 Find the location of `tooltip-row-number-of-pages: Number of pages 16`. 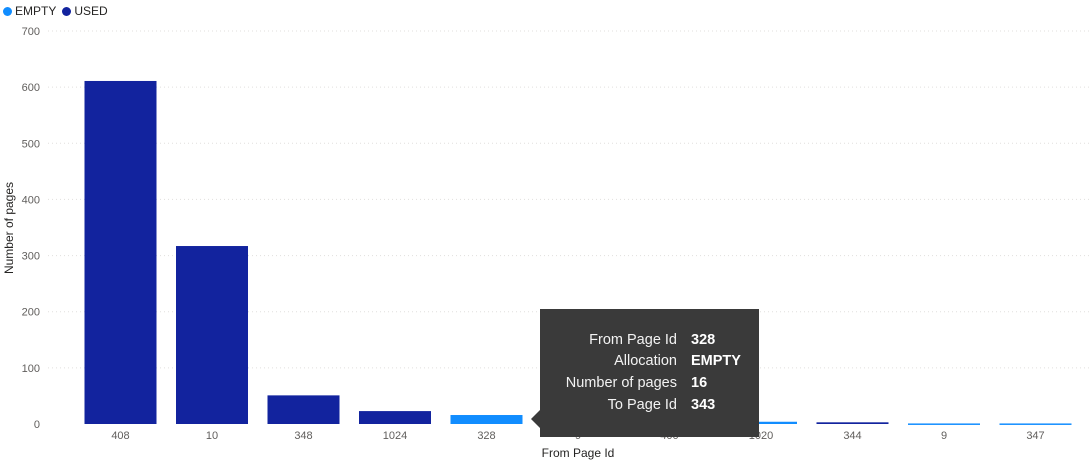

tooltip-row-number-of-pages: Number of pages 16 is located at coordinates (649, 385).